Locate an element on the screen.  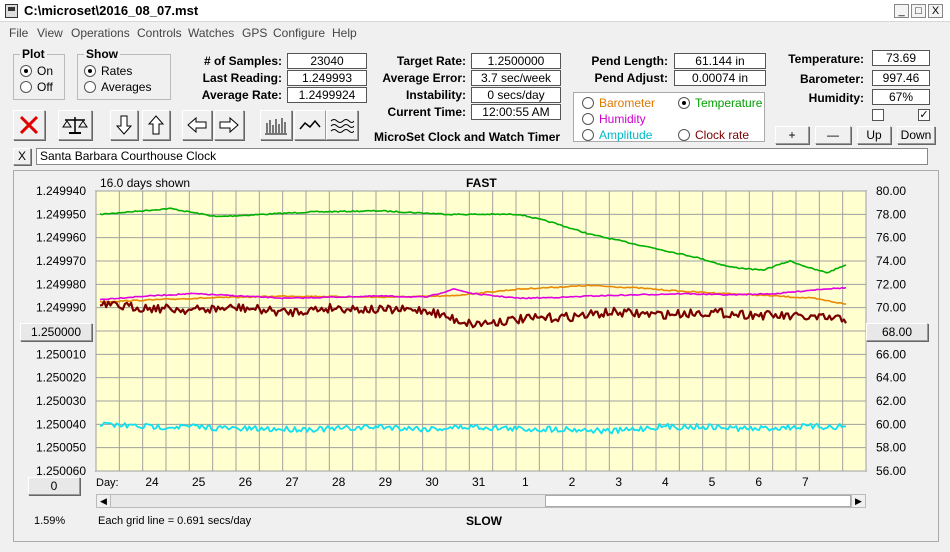
window-title: C:\microset\2016_08_07.mst is located at coordinates (111, 10).